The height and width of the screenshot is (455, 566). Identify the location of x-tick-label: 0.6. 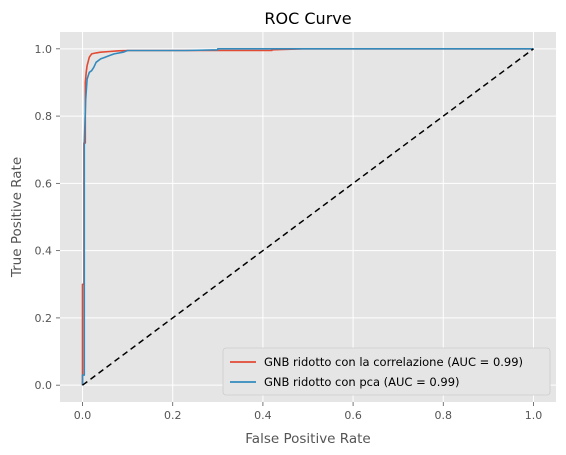
(353, 415).